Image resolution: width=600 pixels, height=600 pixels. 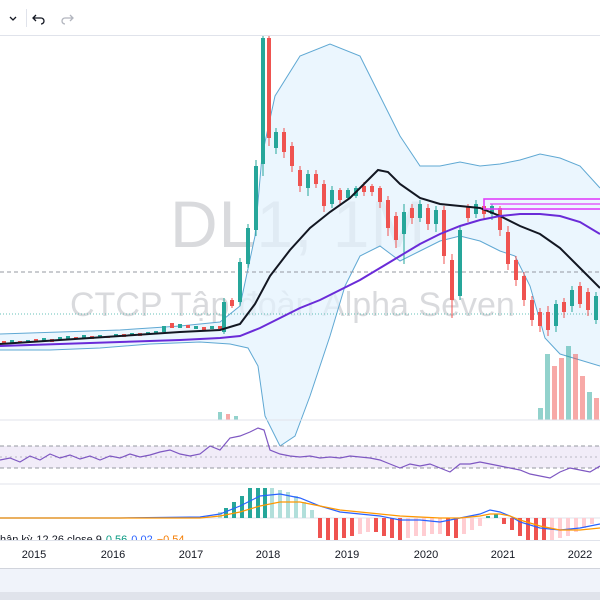 What do you see at coordinates (580, 555) in the screenshot?
I see `x-tick-label: 2022` at bounding box center [580, 555].